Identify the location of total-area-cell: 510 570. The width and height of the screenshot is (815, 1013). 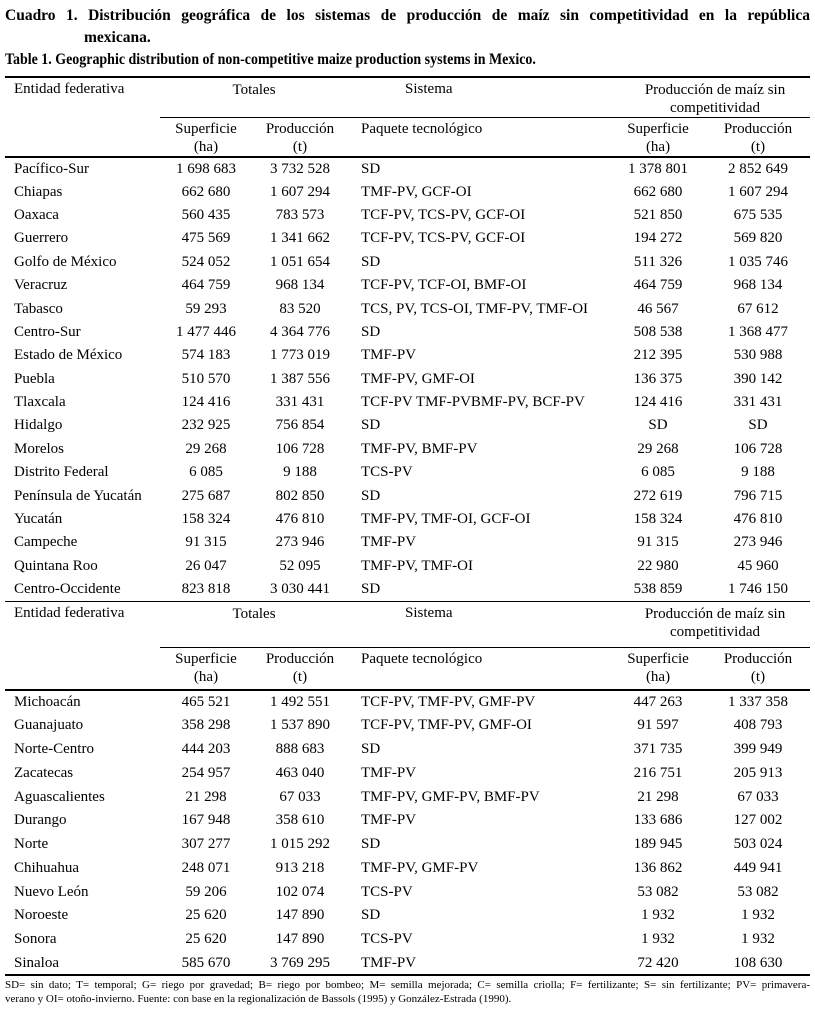
(206, 378).